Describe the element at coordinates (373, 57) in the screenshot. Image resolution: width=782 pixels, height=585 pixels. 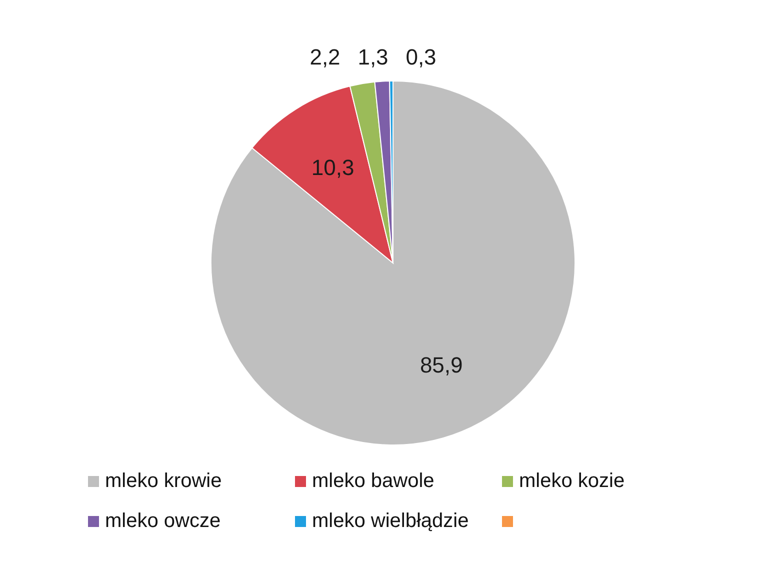
I see `data-label: 1,3` at that location.